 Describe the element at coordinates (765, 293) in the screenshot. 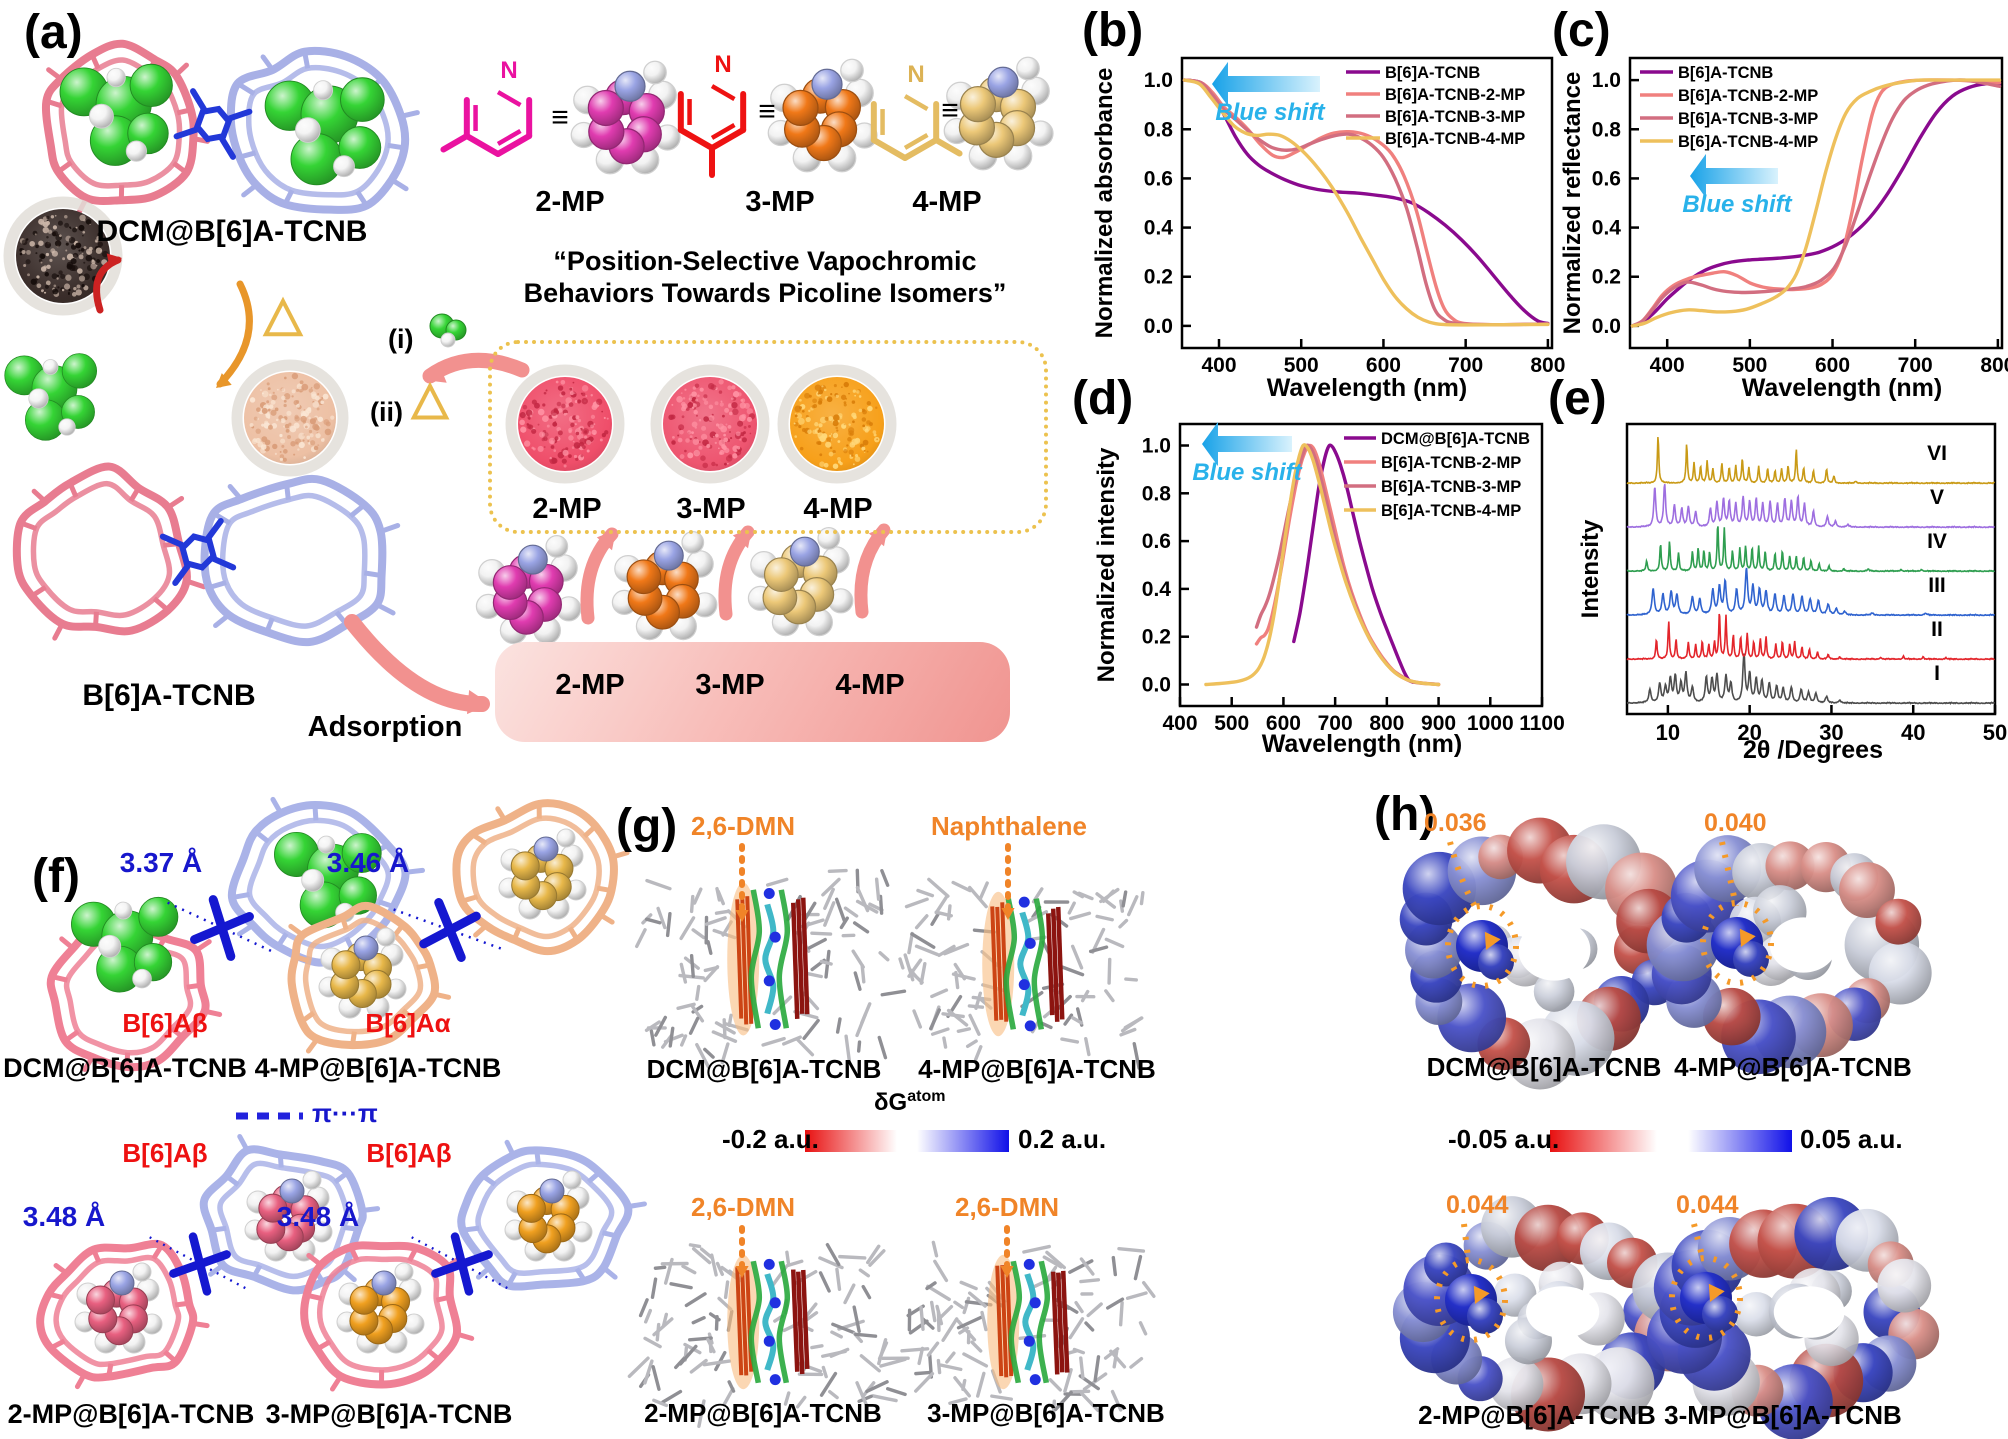

I see `quote-line-2: Behaviors Towards Picoline Isomers”` at that location.